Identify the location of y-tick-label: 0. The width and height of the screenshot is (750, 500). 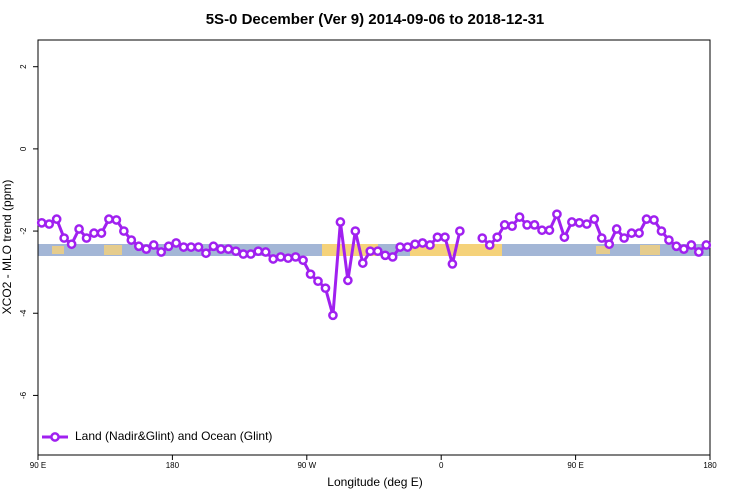
(23, 148).